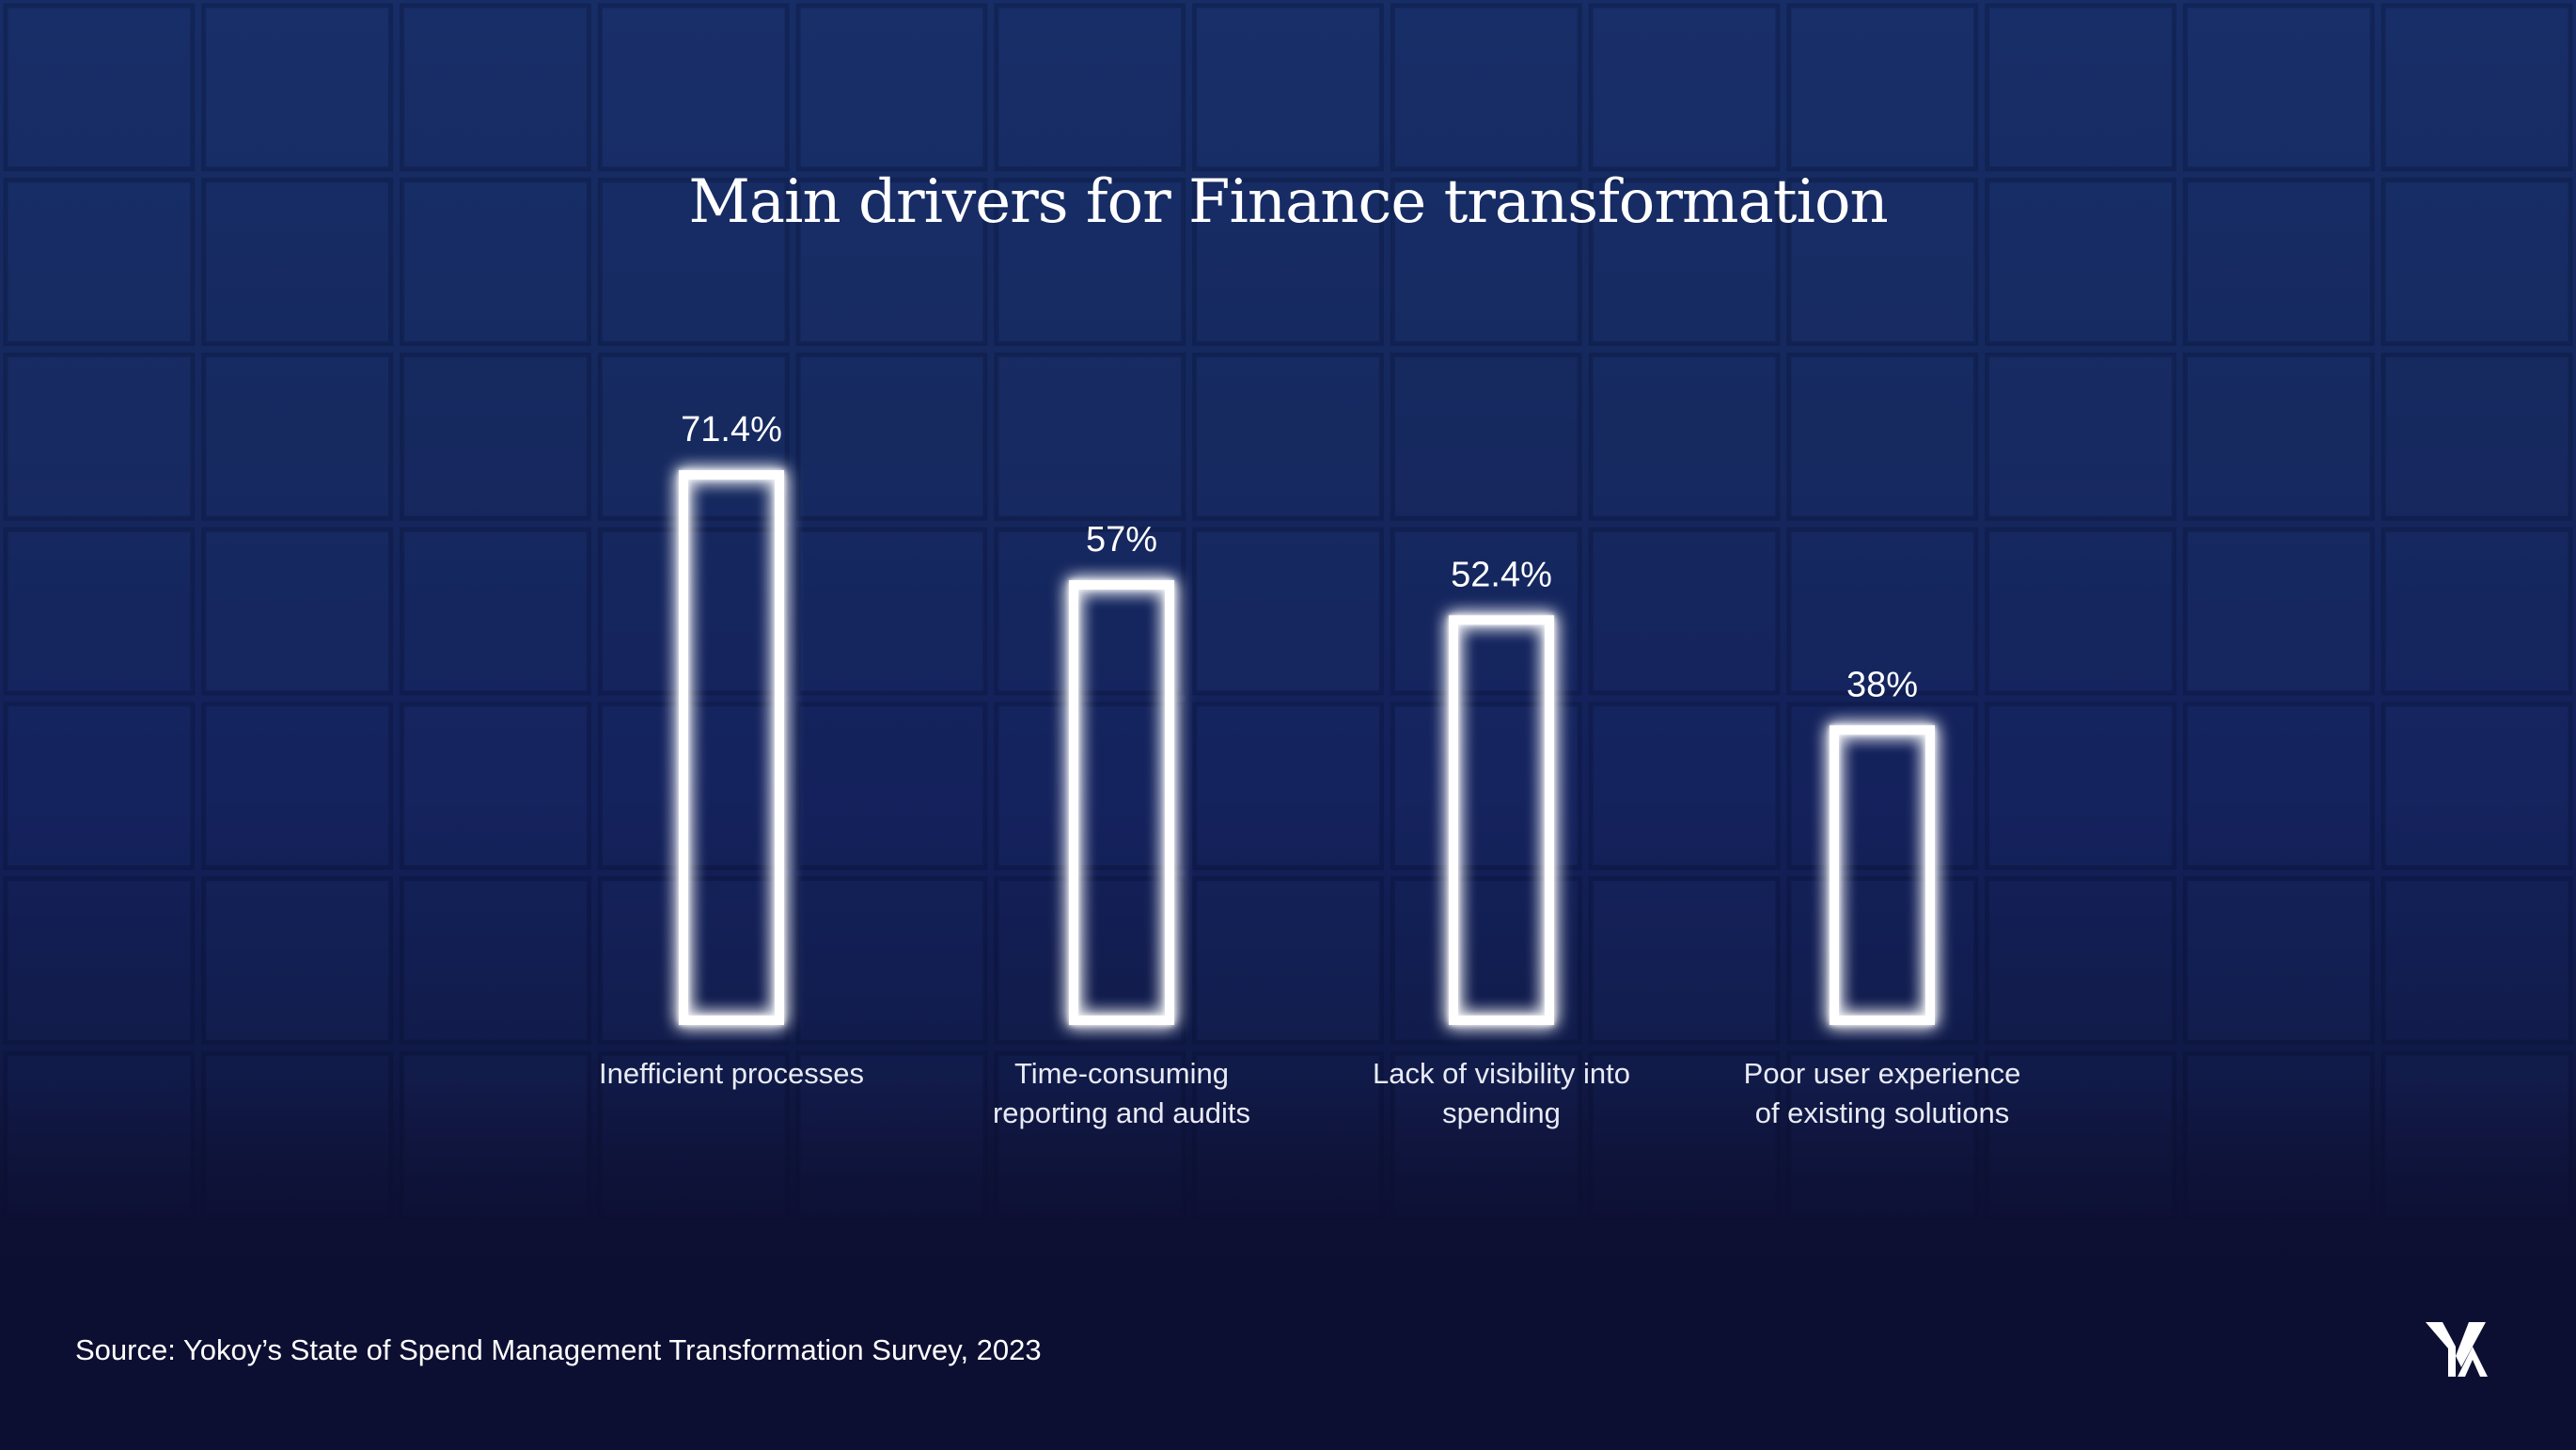 The width and height of the screenshot is (2576, 1450). I want to click on category-label-2: Lack of visibility into spending, so click(1502, 1093).